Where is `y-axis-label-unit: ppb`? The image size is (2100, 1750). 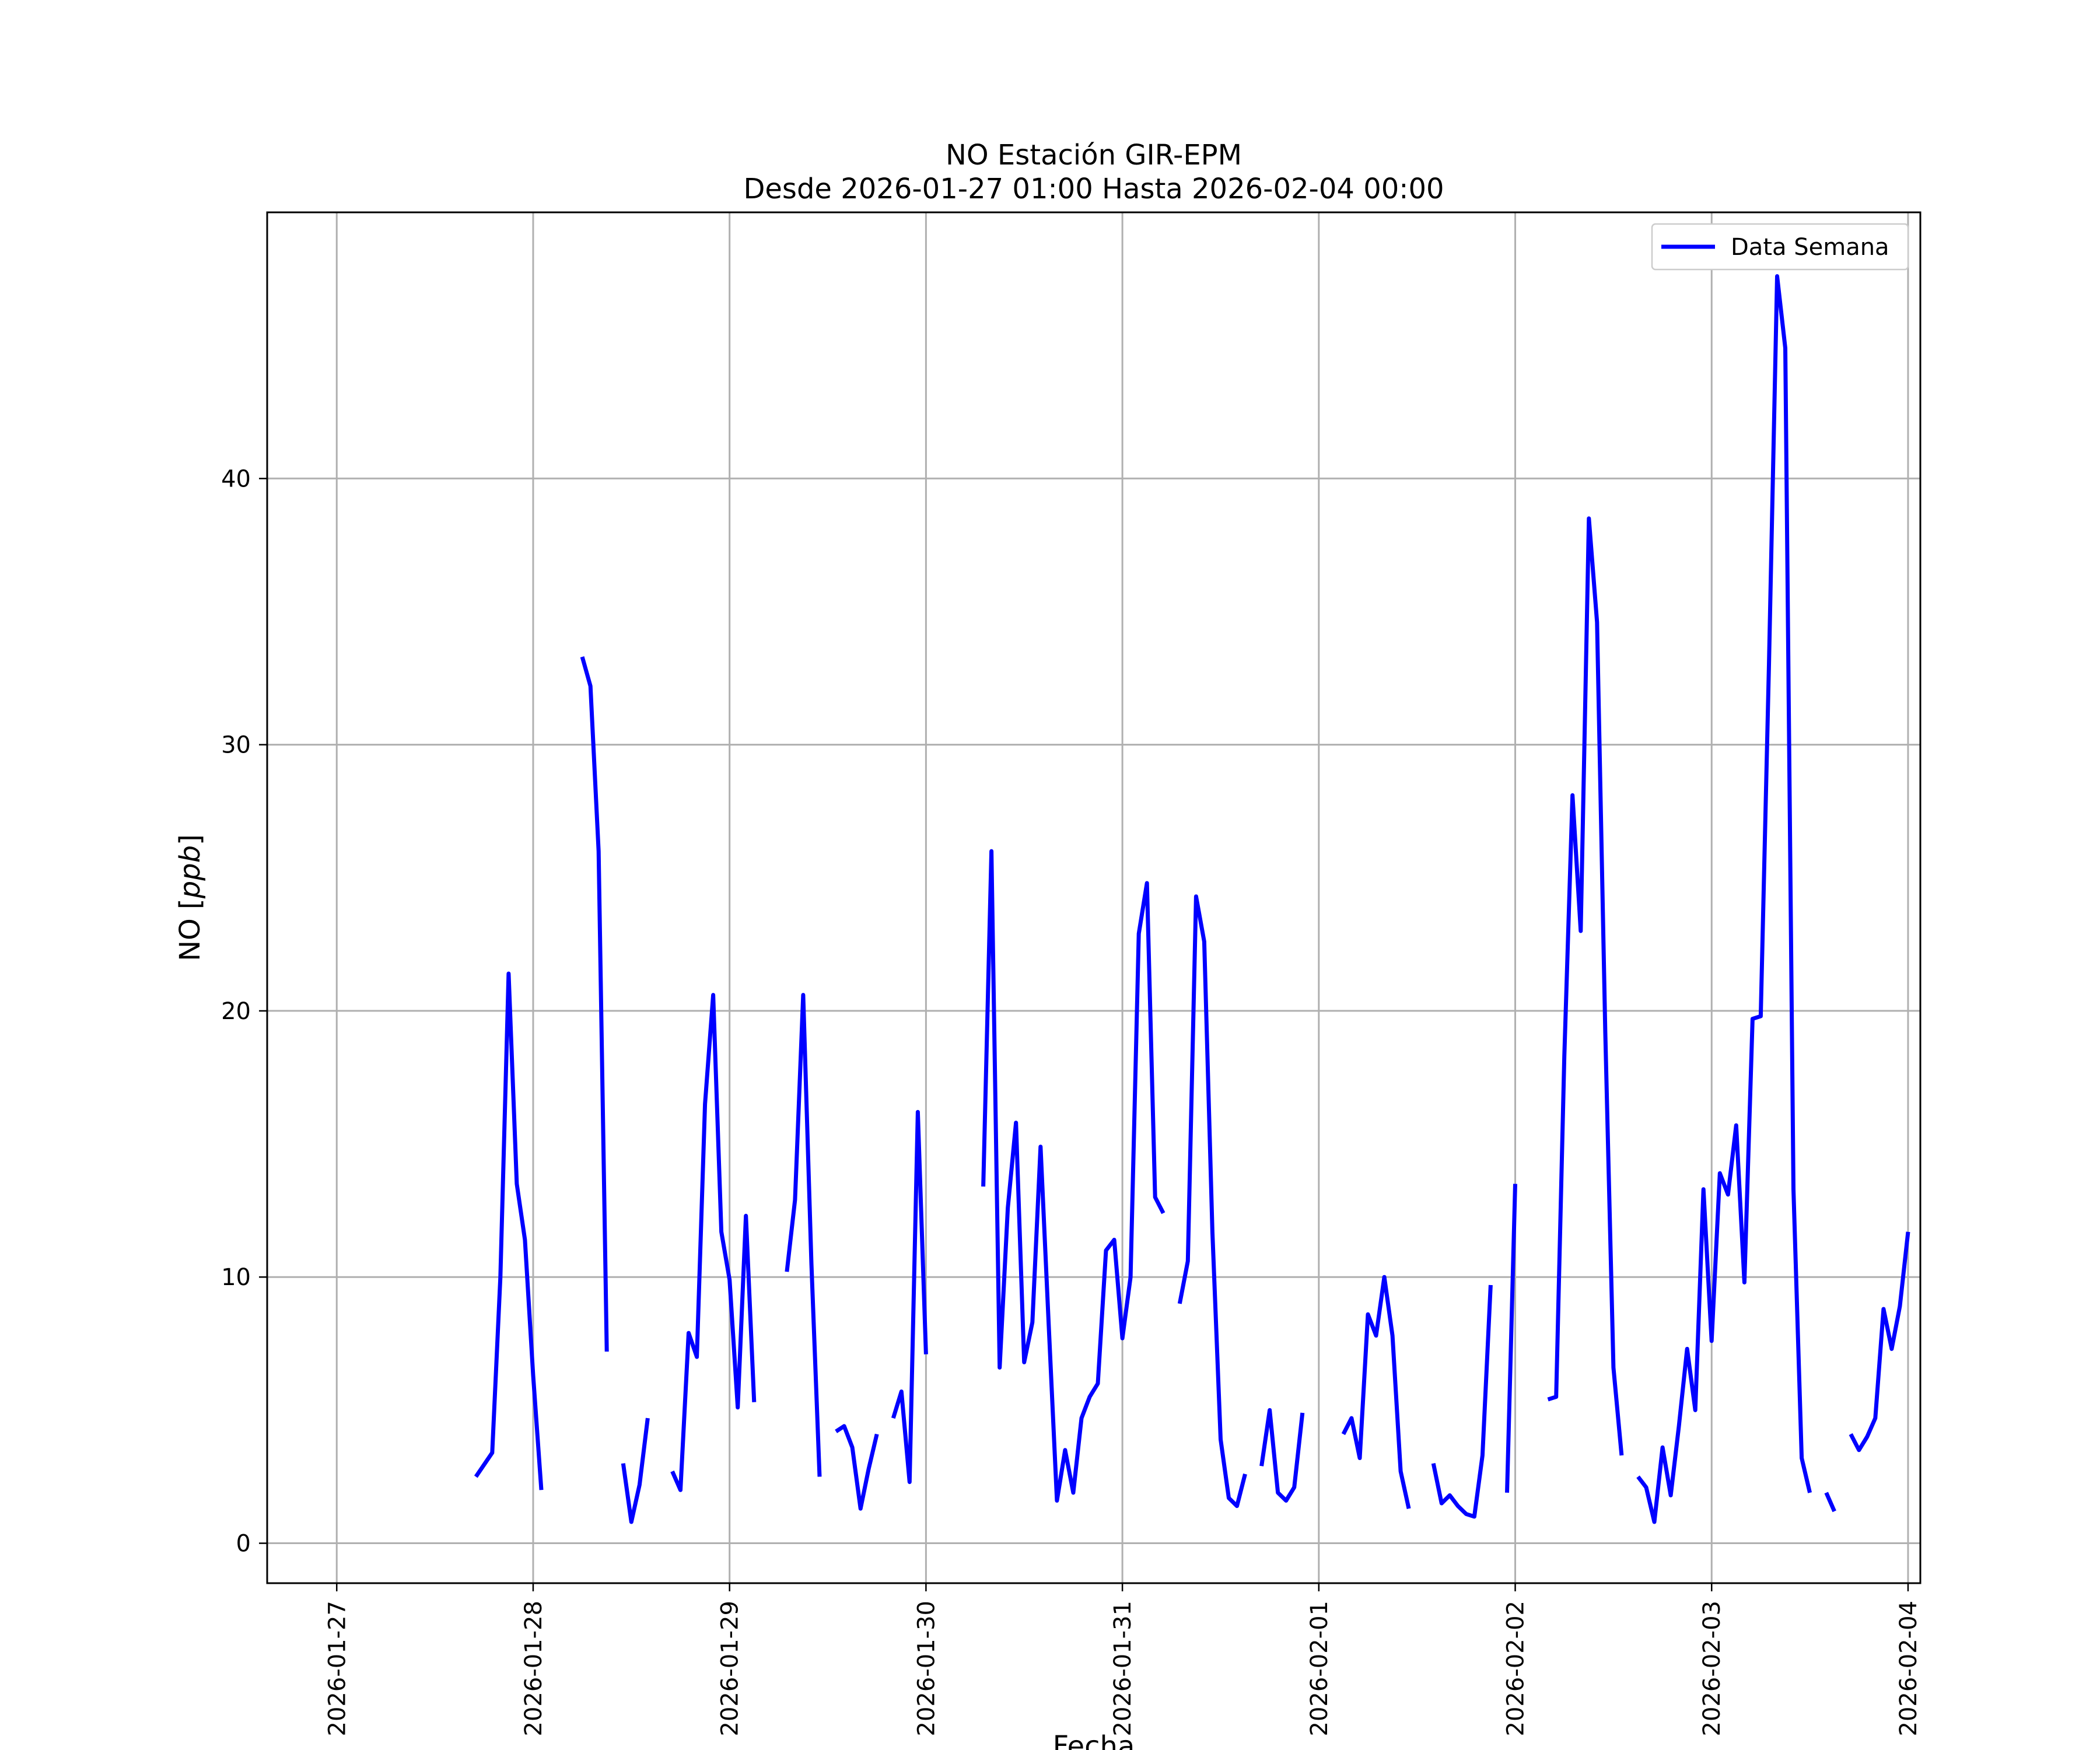 y-axis-label-unit: ppb is located at coordinates (190, 872).